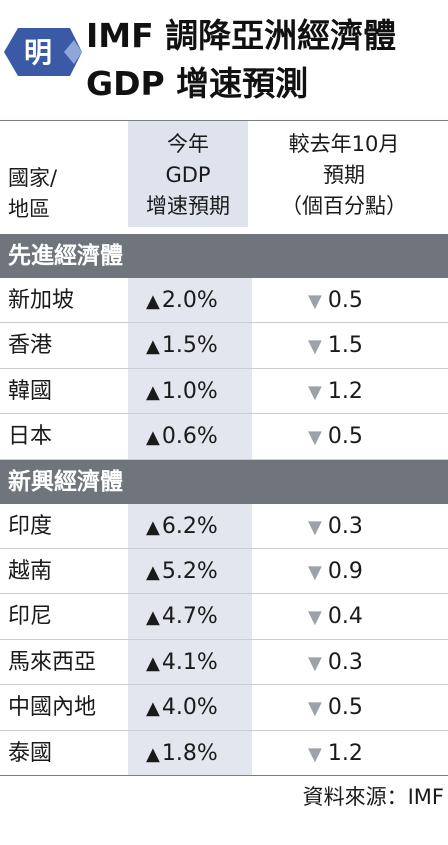  I want to click on header-forecast-line: 增速預期, so click(188, 206).